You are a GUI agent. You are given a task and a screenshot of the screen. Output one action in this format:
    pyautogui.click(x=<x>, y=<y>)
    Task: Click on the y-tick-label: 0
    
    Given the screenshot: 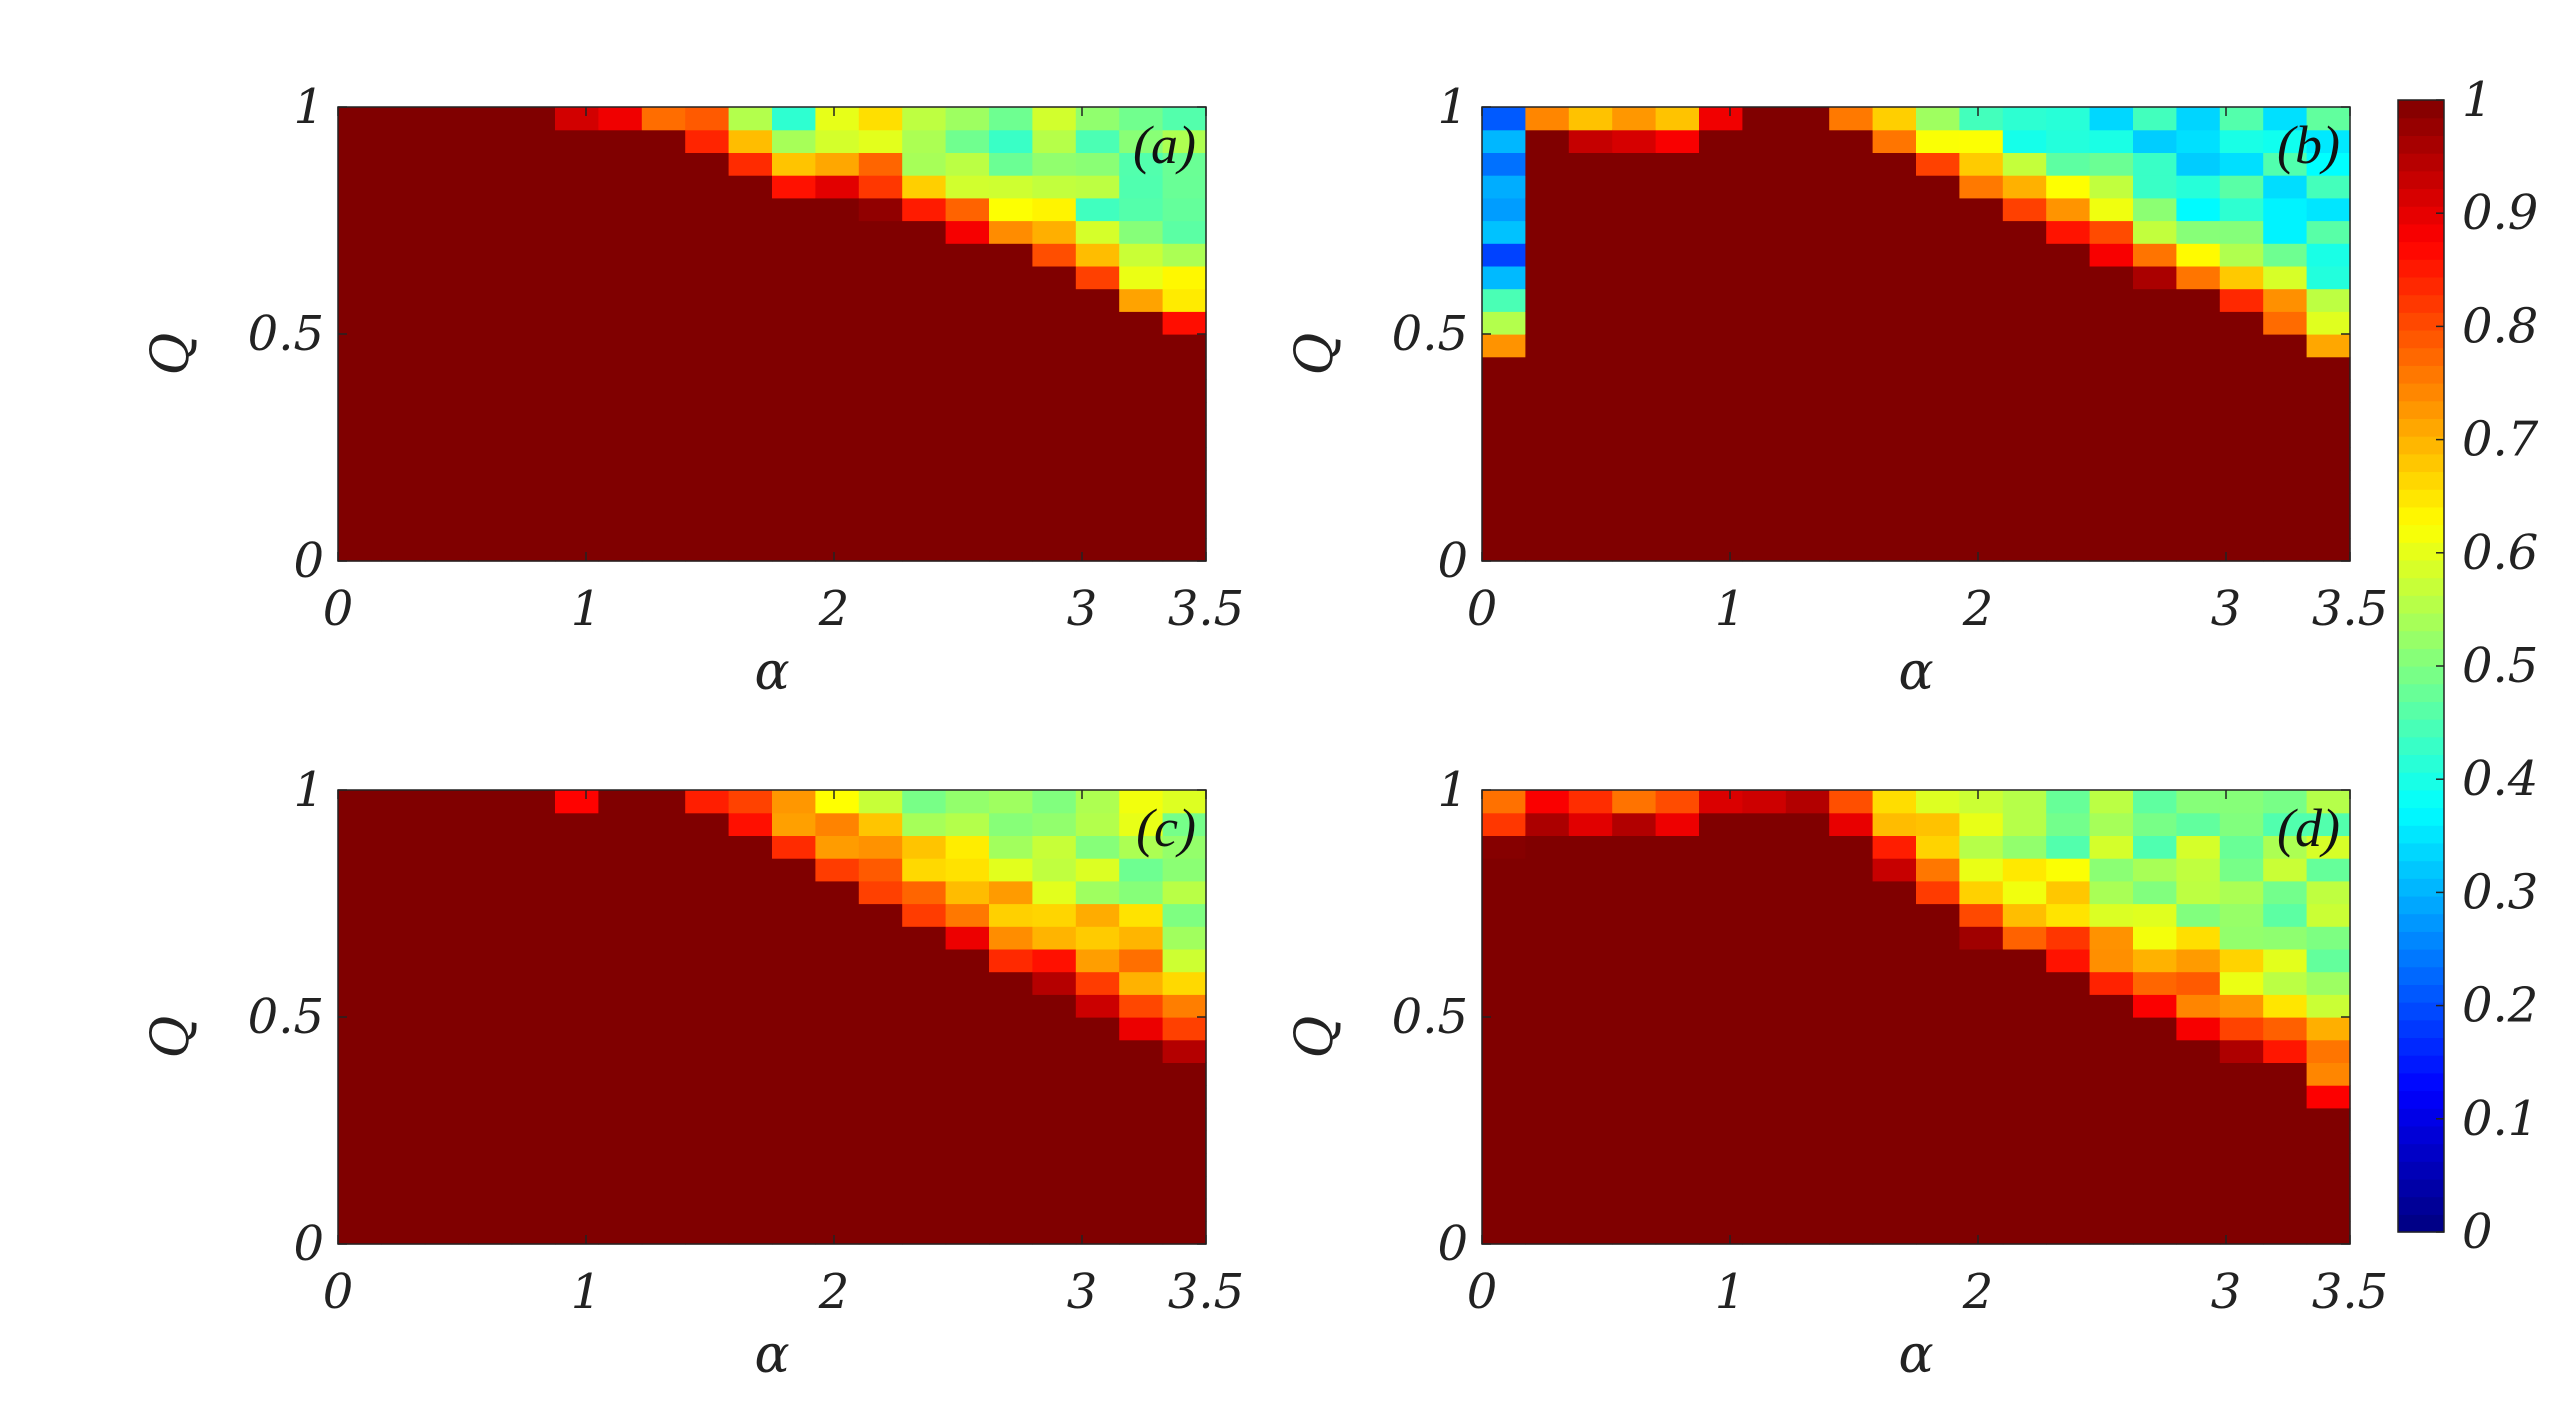 What is the action you would take?
    pyautogui.click(x=1452, y=1244)
    